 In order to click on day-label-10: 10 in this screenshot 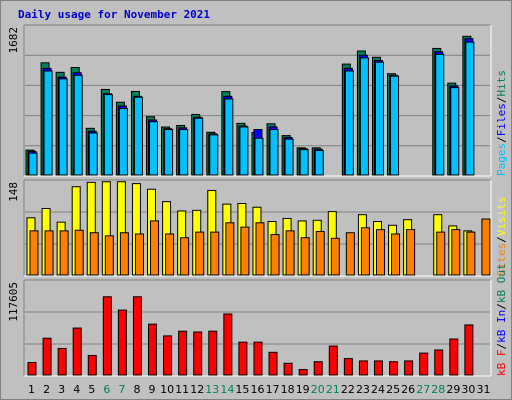, I will do `click(167, 389)`.